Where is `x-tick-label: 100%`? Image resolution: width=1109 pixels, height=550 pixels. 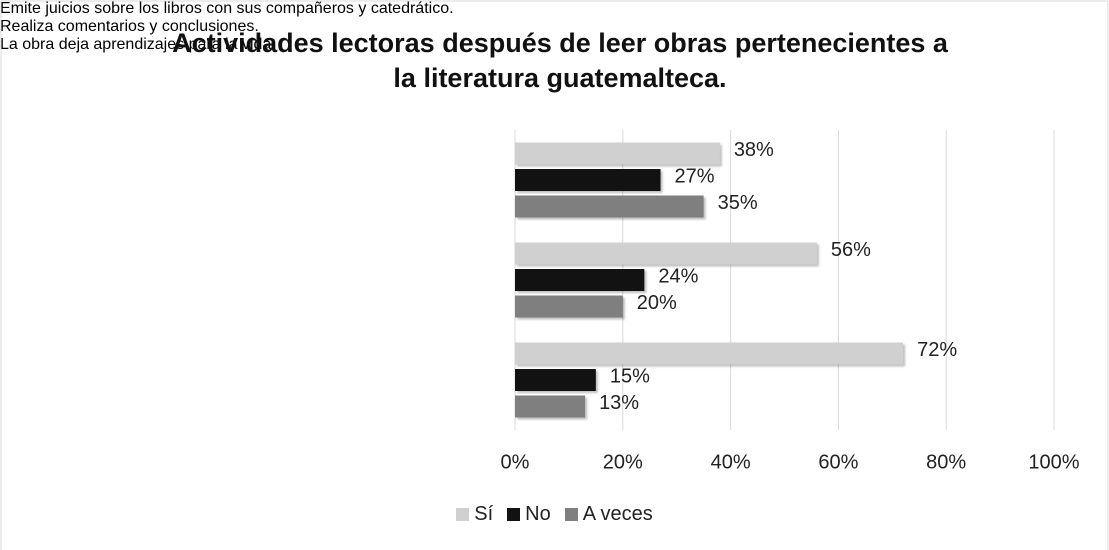 x-tick-label: 100% is located at coordinates (1053, 462).